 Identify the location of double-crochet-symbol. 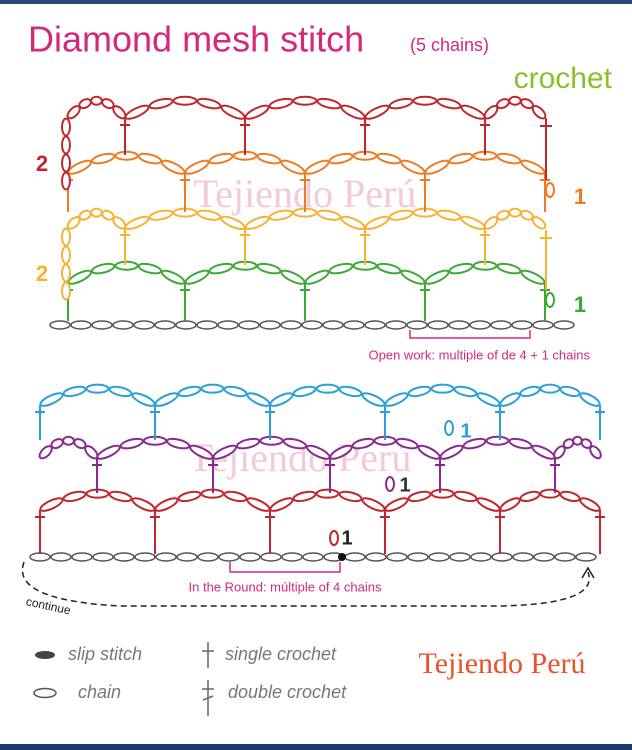
(208, 698).